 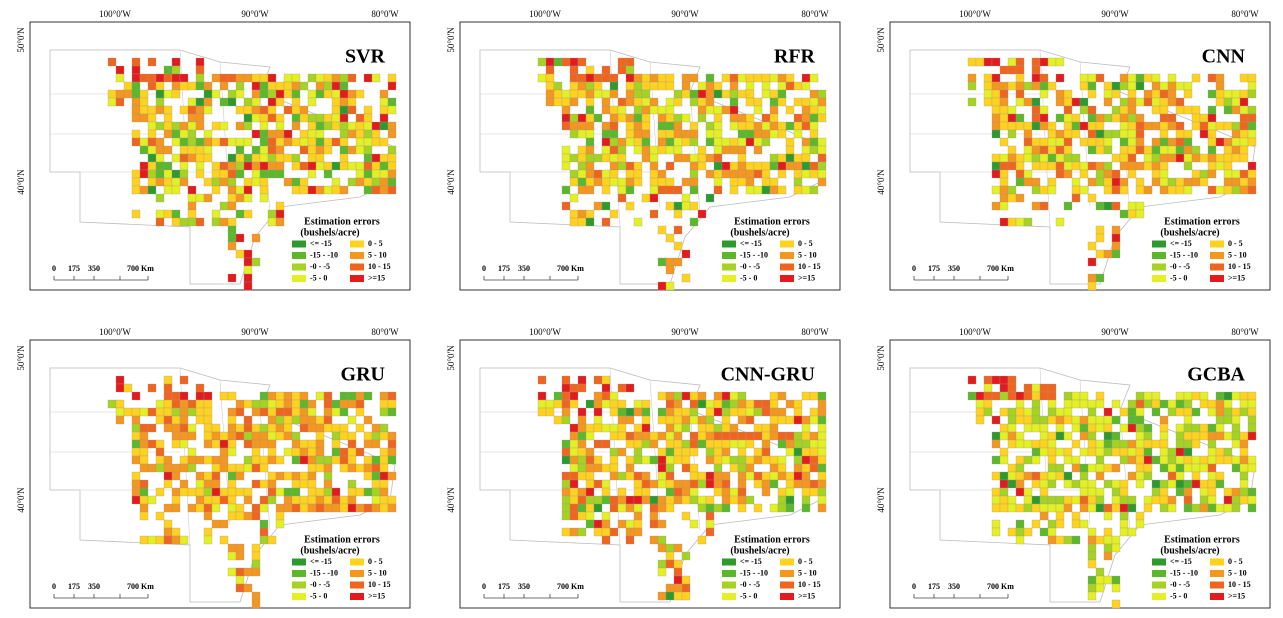 I want to click on scale-label: 0, so click(x=914, y=586).